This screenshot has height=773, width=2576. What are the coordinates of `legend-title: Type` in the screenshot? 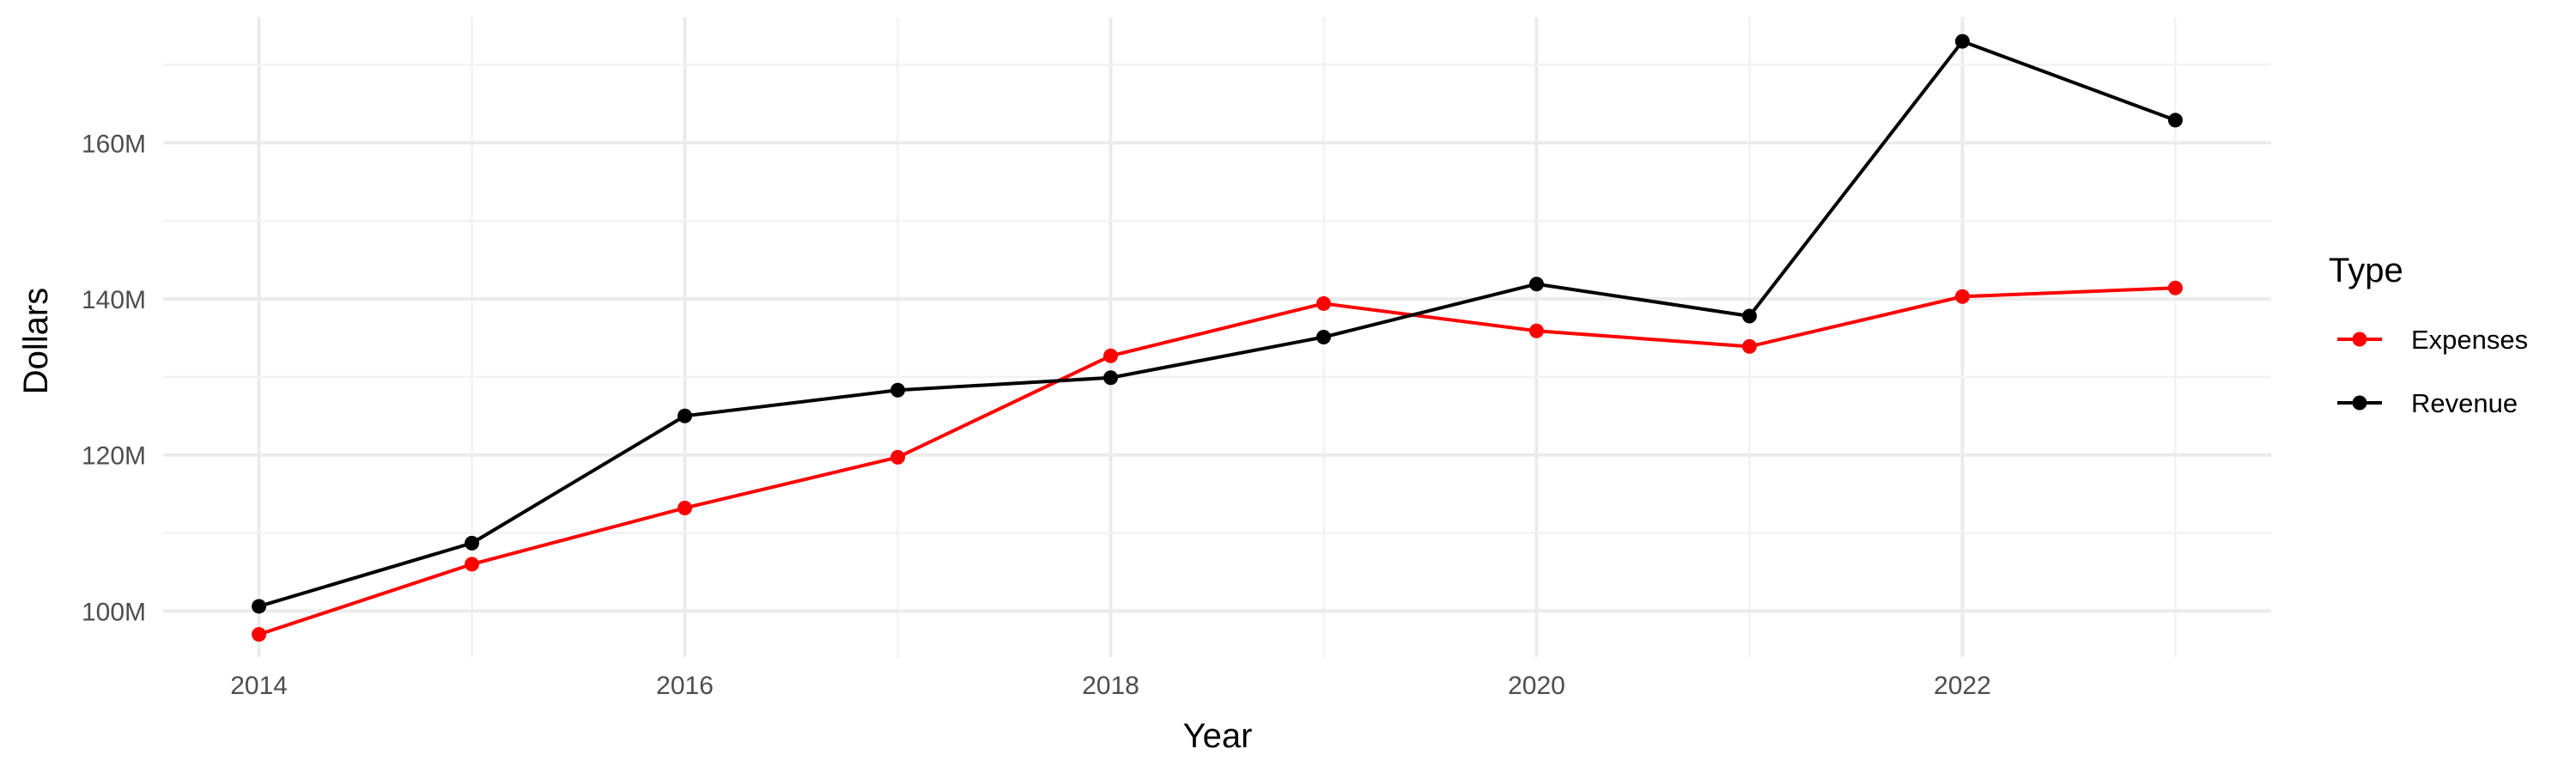 It's located at (2366, 270).